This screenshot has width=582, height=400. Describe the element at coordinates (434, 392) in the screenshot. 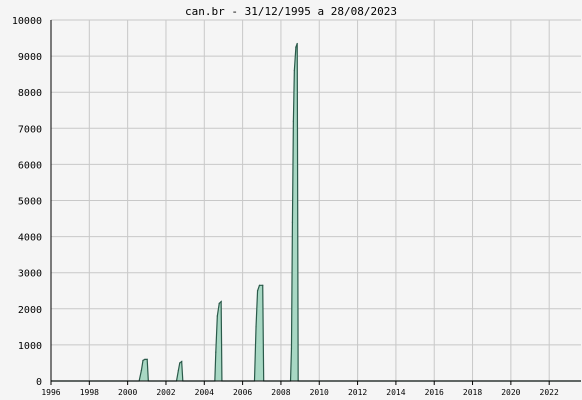

I see `x-tick-label: 2016` at that location.